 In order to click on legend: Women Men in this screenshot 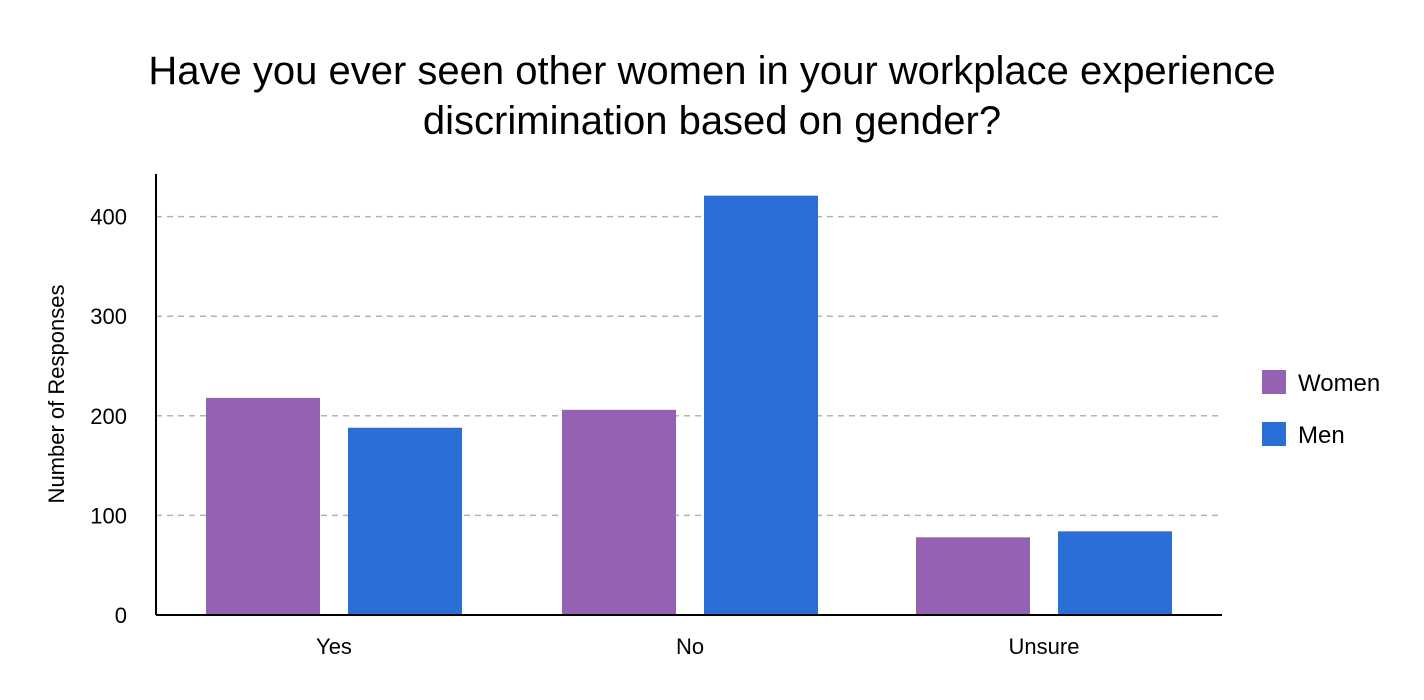, I will do `click(1321, 409)`.